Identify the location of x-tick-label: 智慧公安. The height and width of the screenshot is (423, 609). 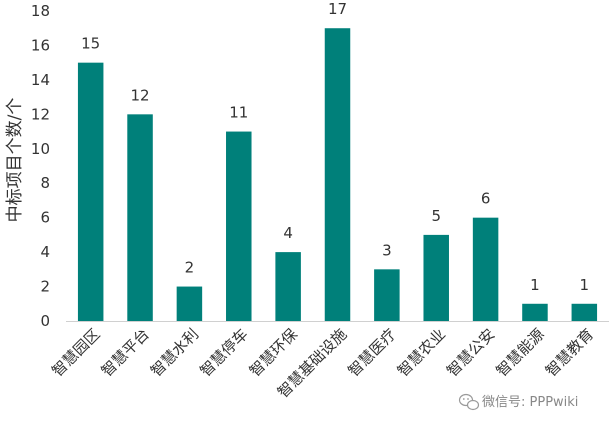
(470, 352).